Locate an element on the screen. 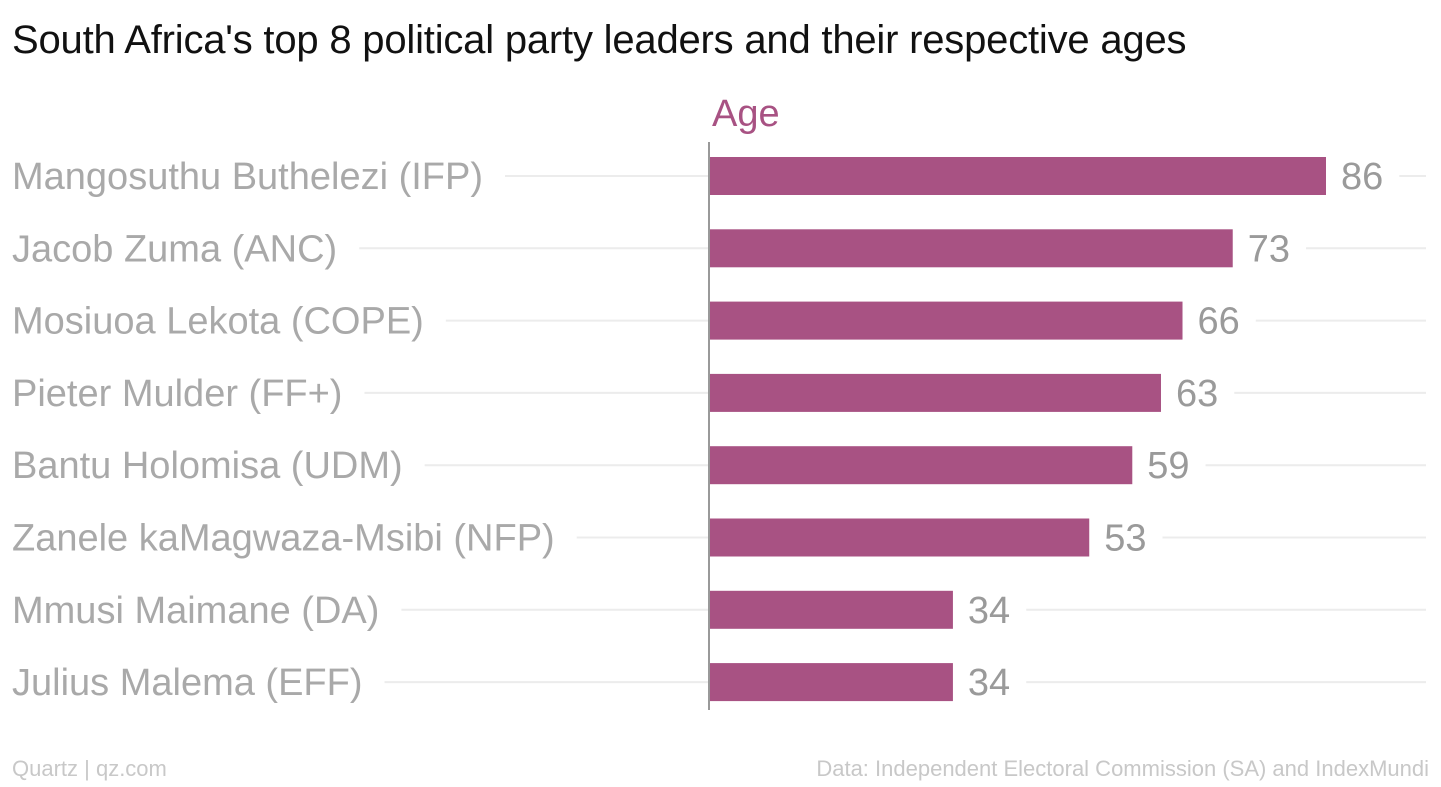  value-label: 66 is located at coordinates (1219, 322).